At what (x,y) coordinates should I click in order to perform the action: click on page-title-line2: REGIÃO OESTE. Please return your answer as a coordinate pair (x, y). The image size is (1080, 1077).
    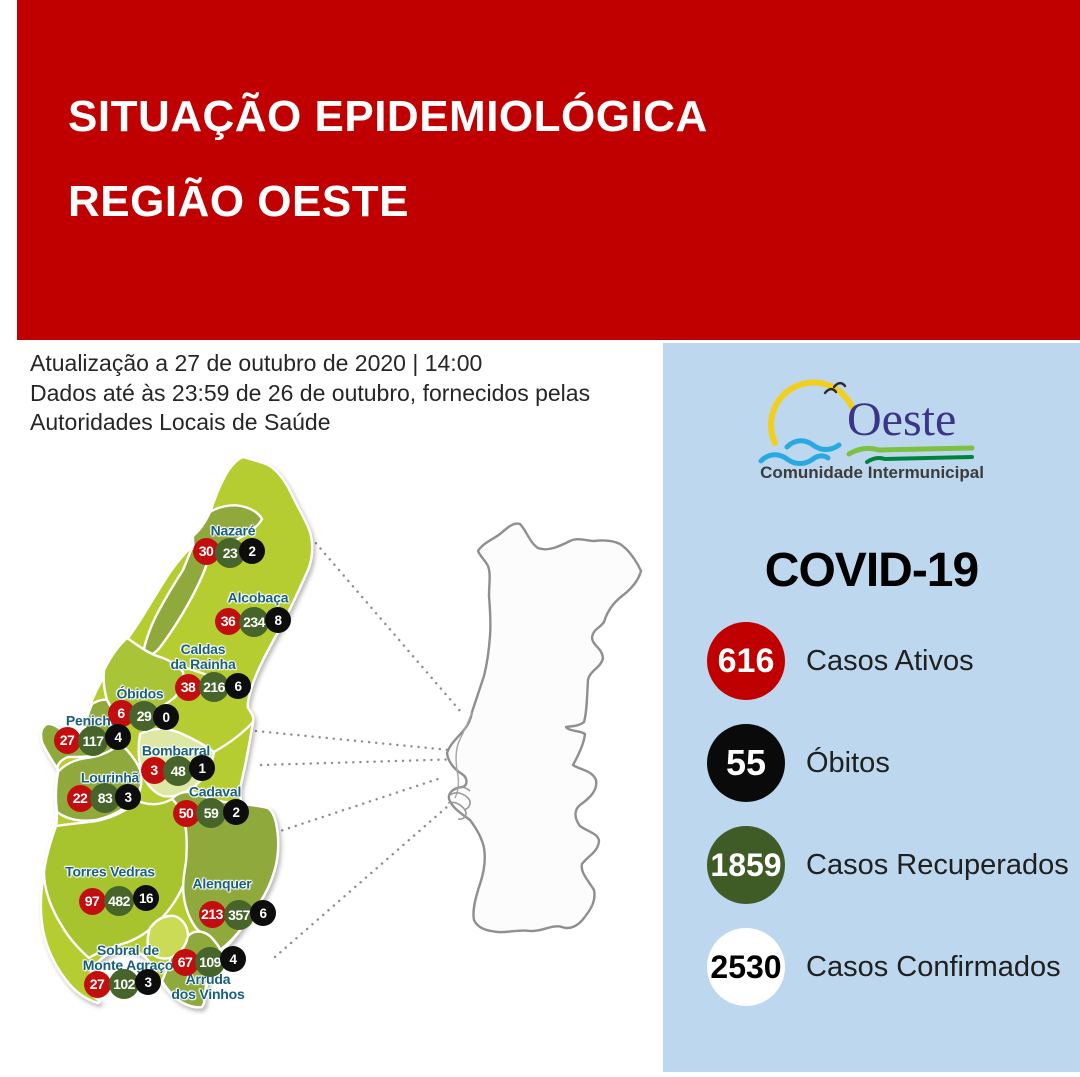
    Looking at the image, I should click on (238, 201).